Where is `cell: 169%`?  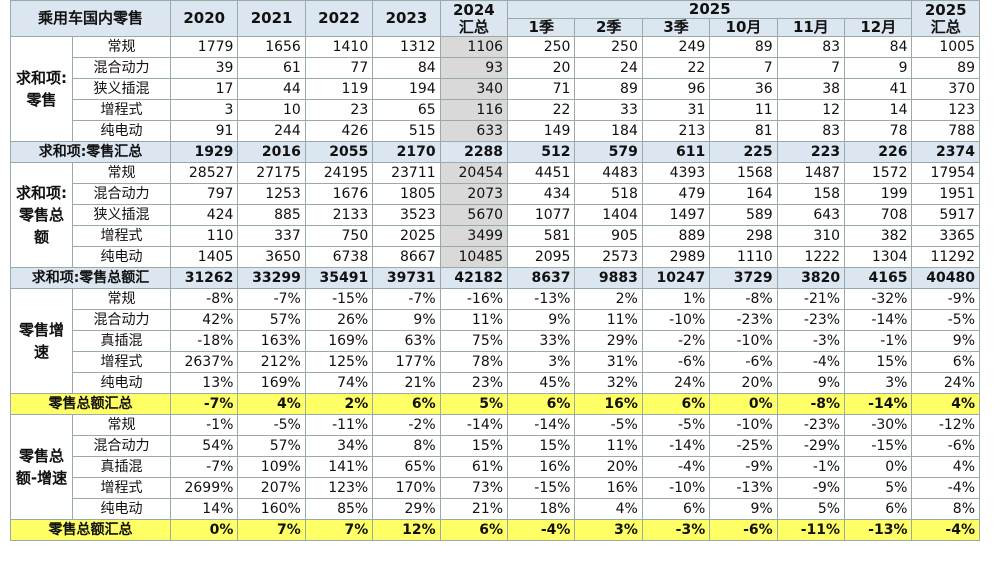 cell: 169% is located at coordinates (339, 341).